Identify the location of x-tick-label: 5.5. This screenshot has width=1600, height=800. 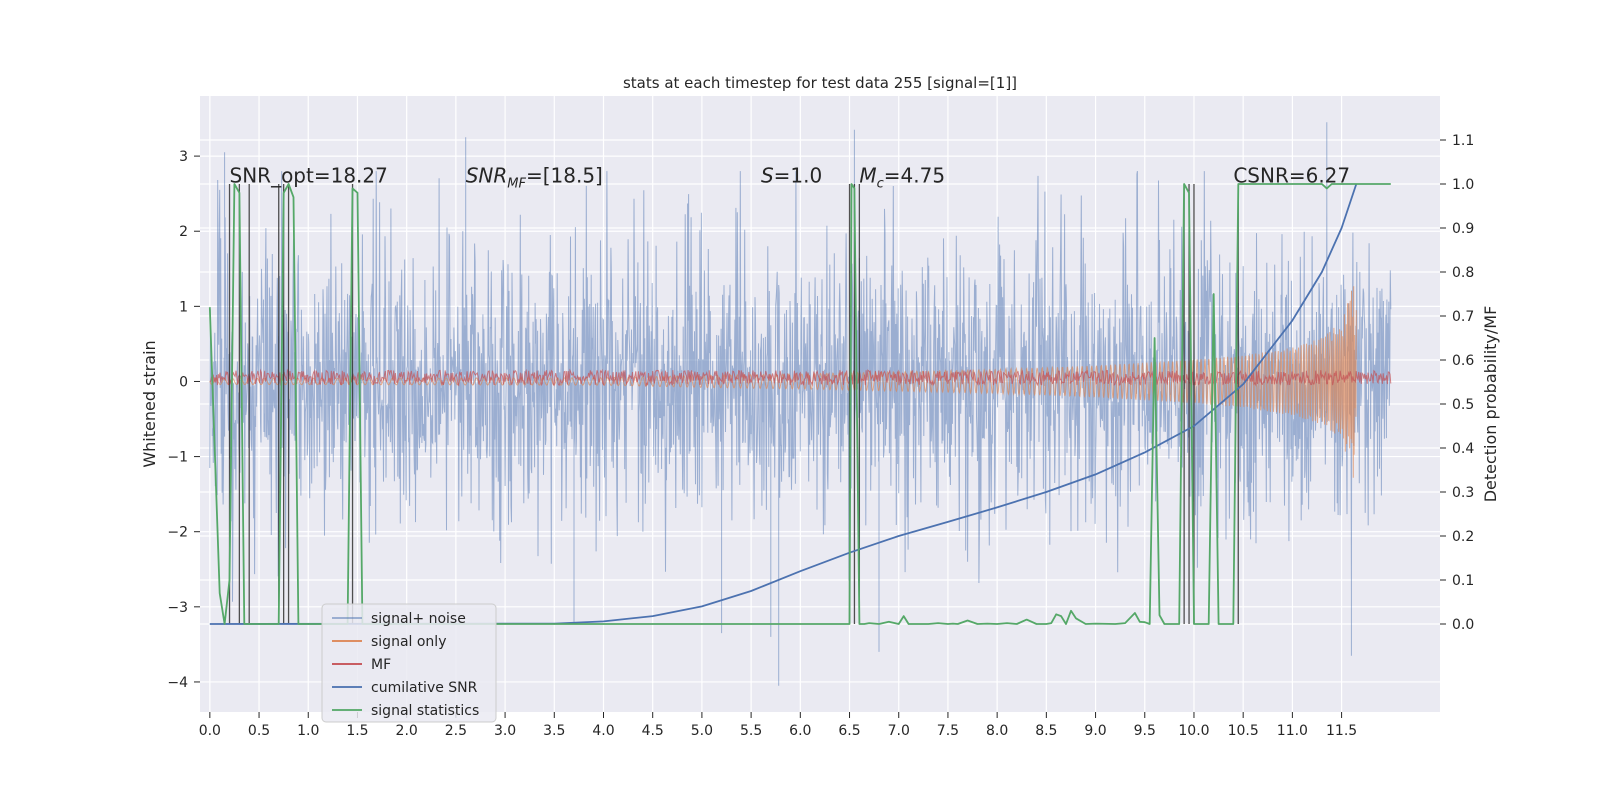
(751, 731).